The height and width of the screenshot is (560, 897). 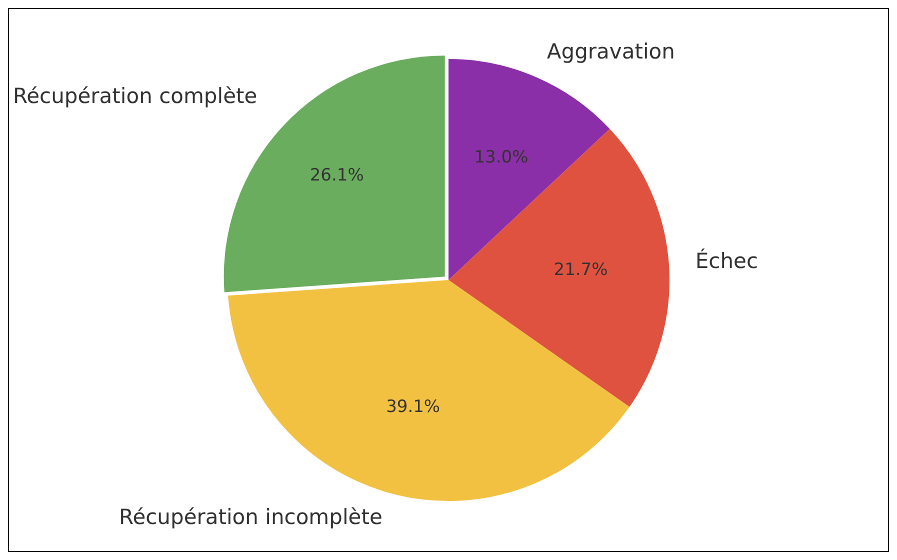 What do you see at coordinates (726, 260) in the screenshot?
I see `slice-label: Échec` at bounding box center [726, 260].